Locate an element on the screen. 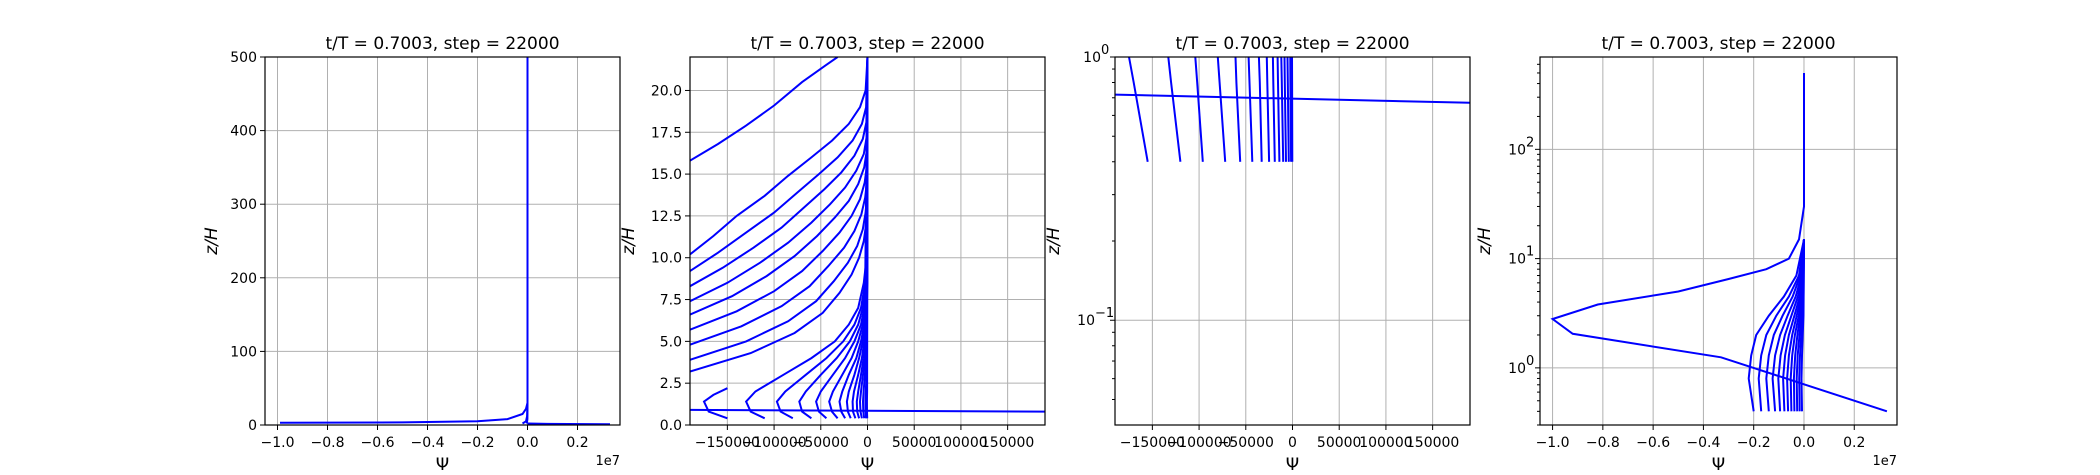 This screenshot has height=475, width=2100. y-tick-label: 500 is located at coordinates (243, 58).